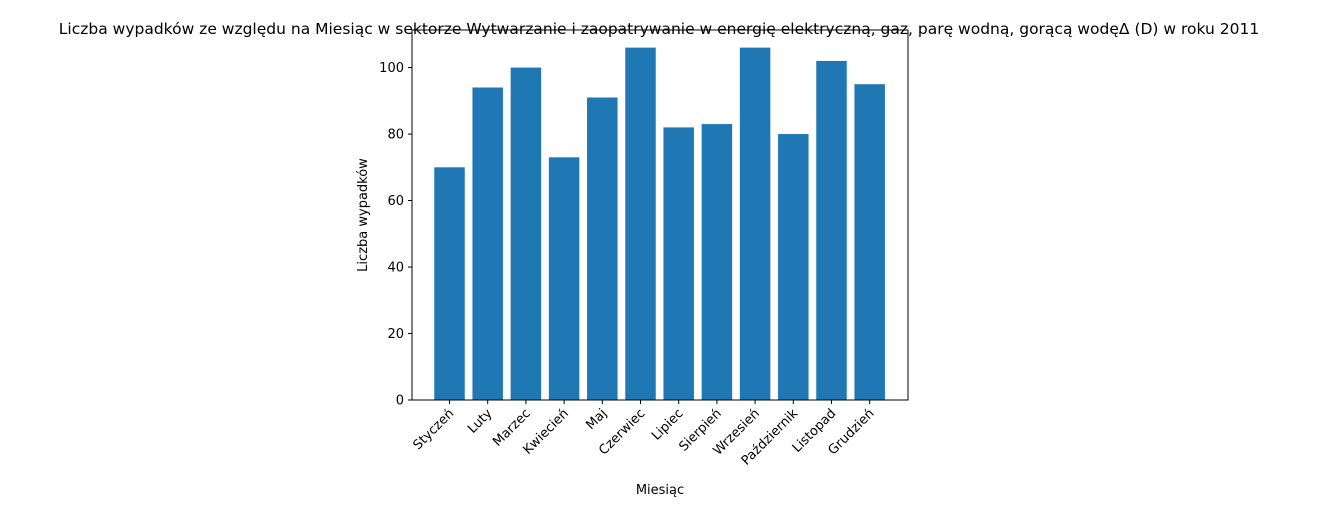 Image resolution: width=1319 pixels, height=510 pixels. What do you see at coordinates (363, 215) in the screenshot?
I see `y-axis-title: Liczba wypadków` at bounding box center [363, 215].